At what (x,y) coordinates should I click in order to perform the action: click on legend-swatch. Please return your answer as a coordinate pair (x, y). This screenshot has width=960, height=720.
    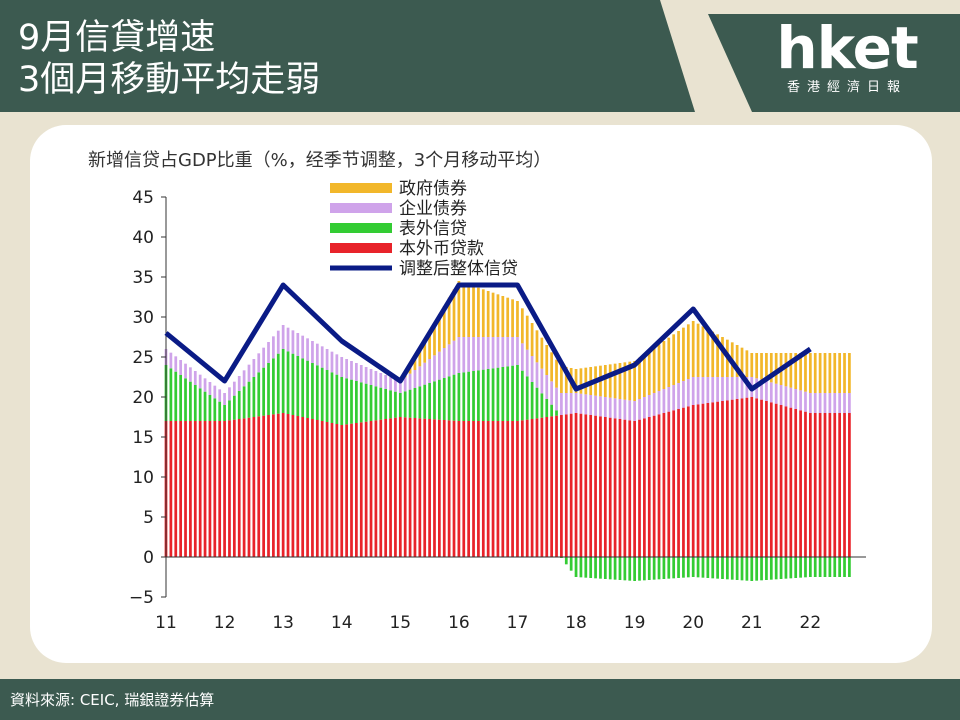
    Looking at the image, I should click on (361, 188).